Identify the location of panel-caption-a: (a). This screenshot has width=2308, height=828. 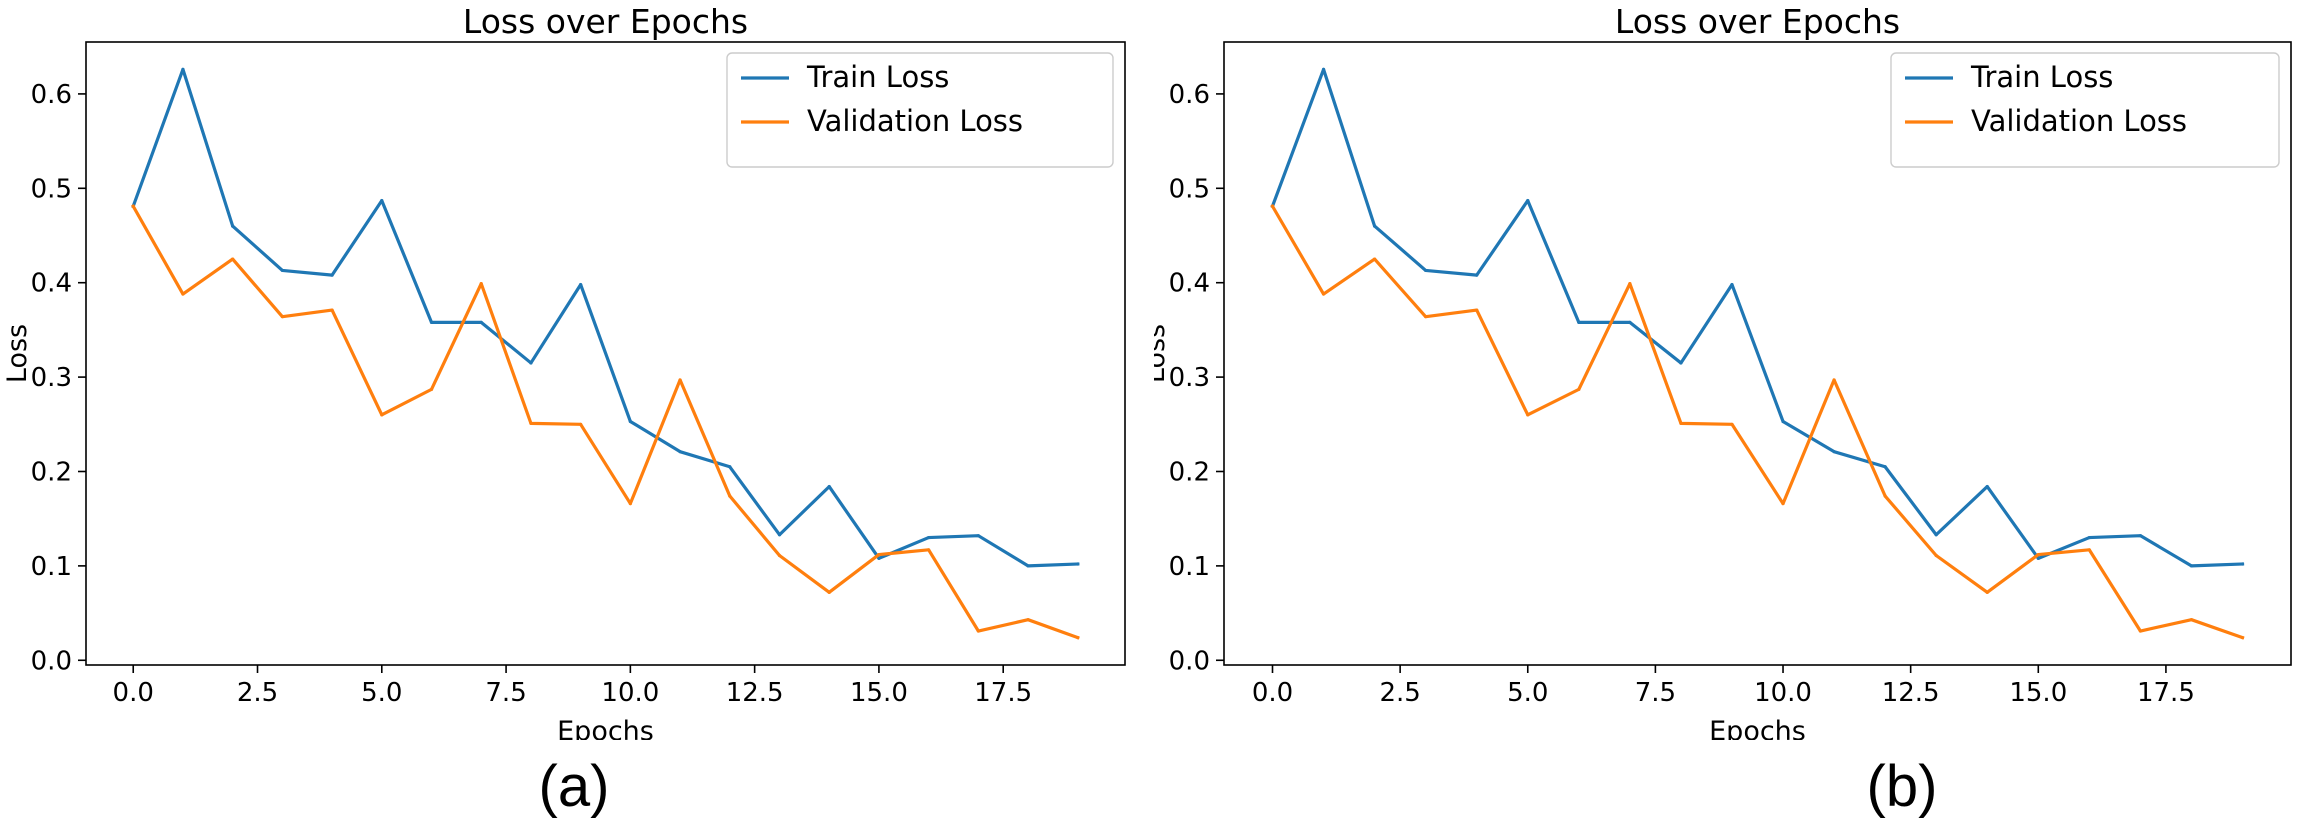
(574, 786).